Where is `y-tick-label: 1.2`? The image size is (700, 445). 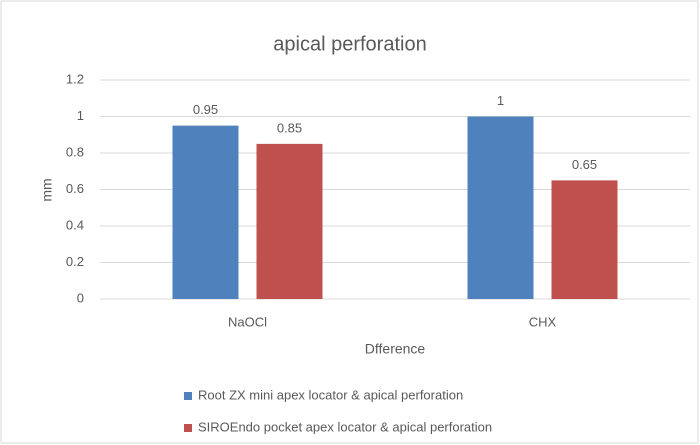
y-tick-label: 1.2 is located at coordinates (75, 78).